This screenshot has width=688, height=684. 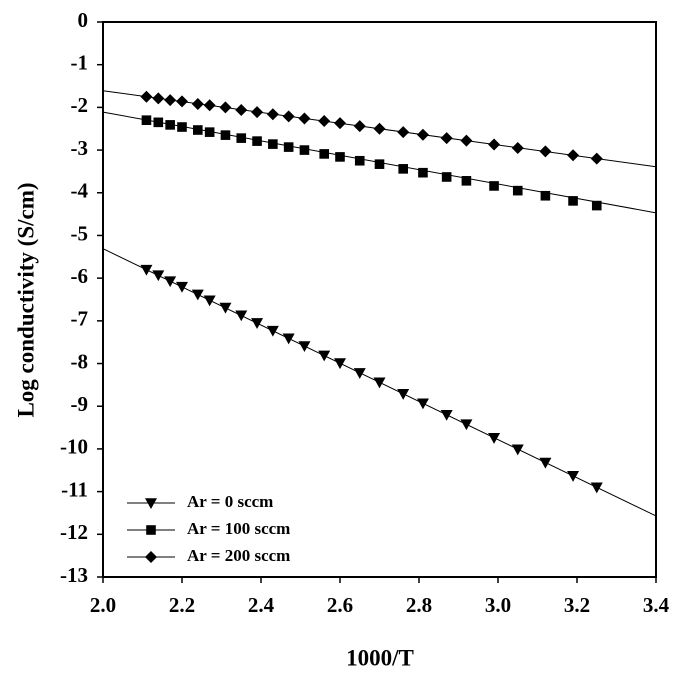 I want to click on legend-label: Ar = 0 sccm, so click(x=230, y=501).